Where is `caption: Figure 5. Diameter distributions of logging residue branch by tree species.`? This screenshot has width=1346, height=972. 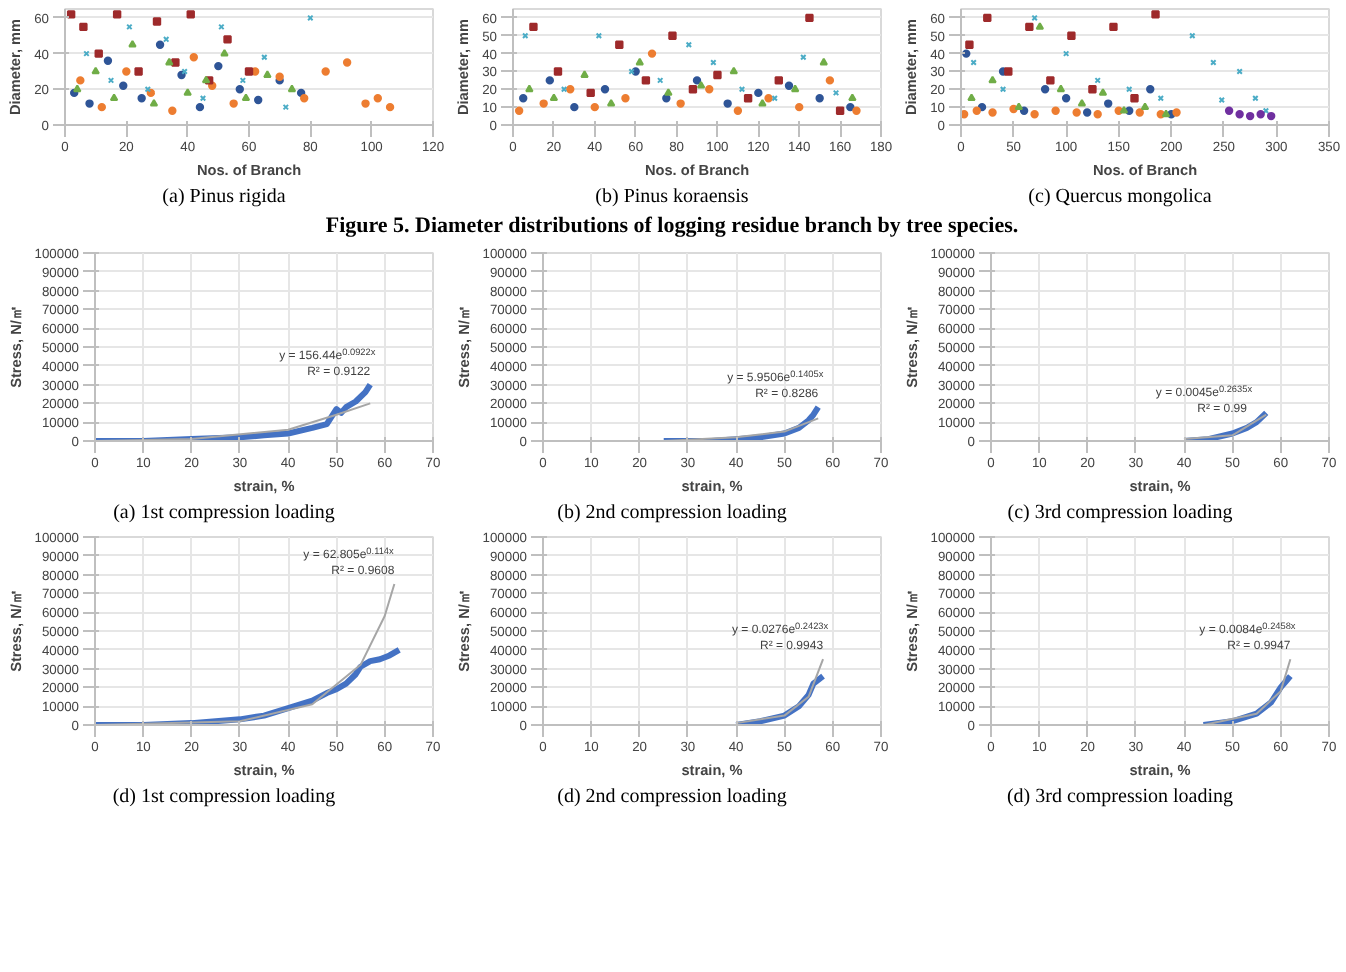
caption: Figure 5. Diameter distributions of logging residue branch by tree species. is located at coordinates (672, 227).